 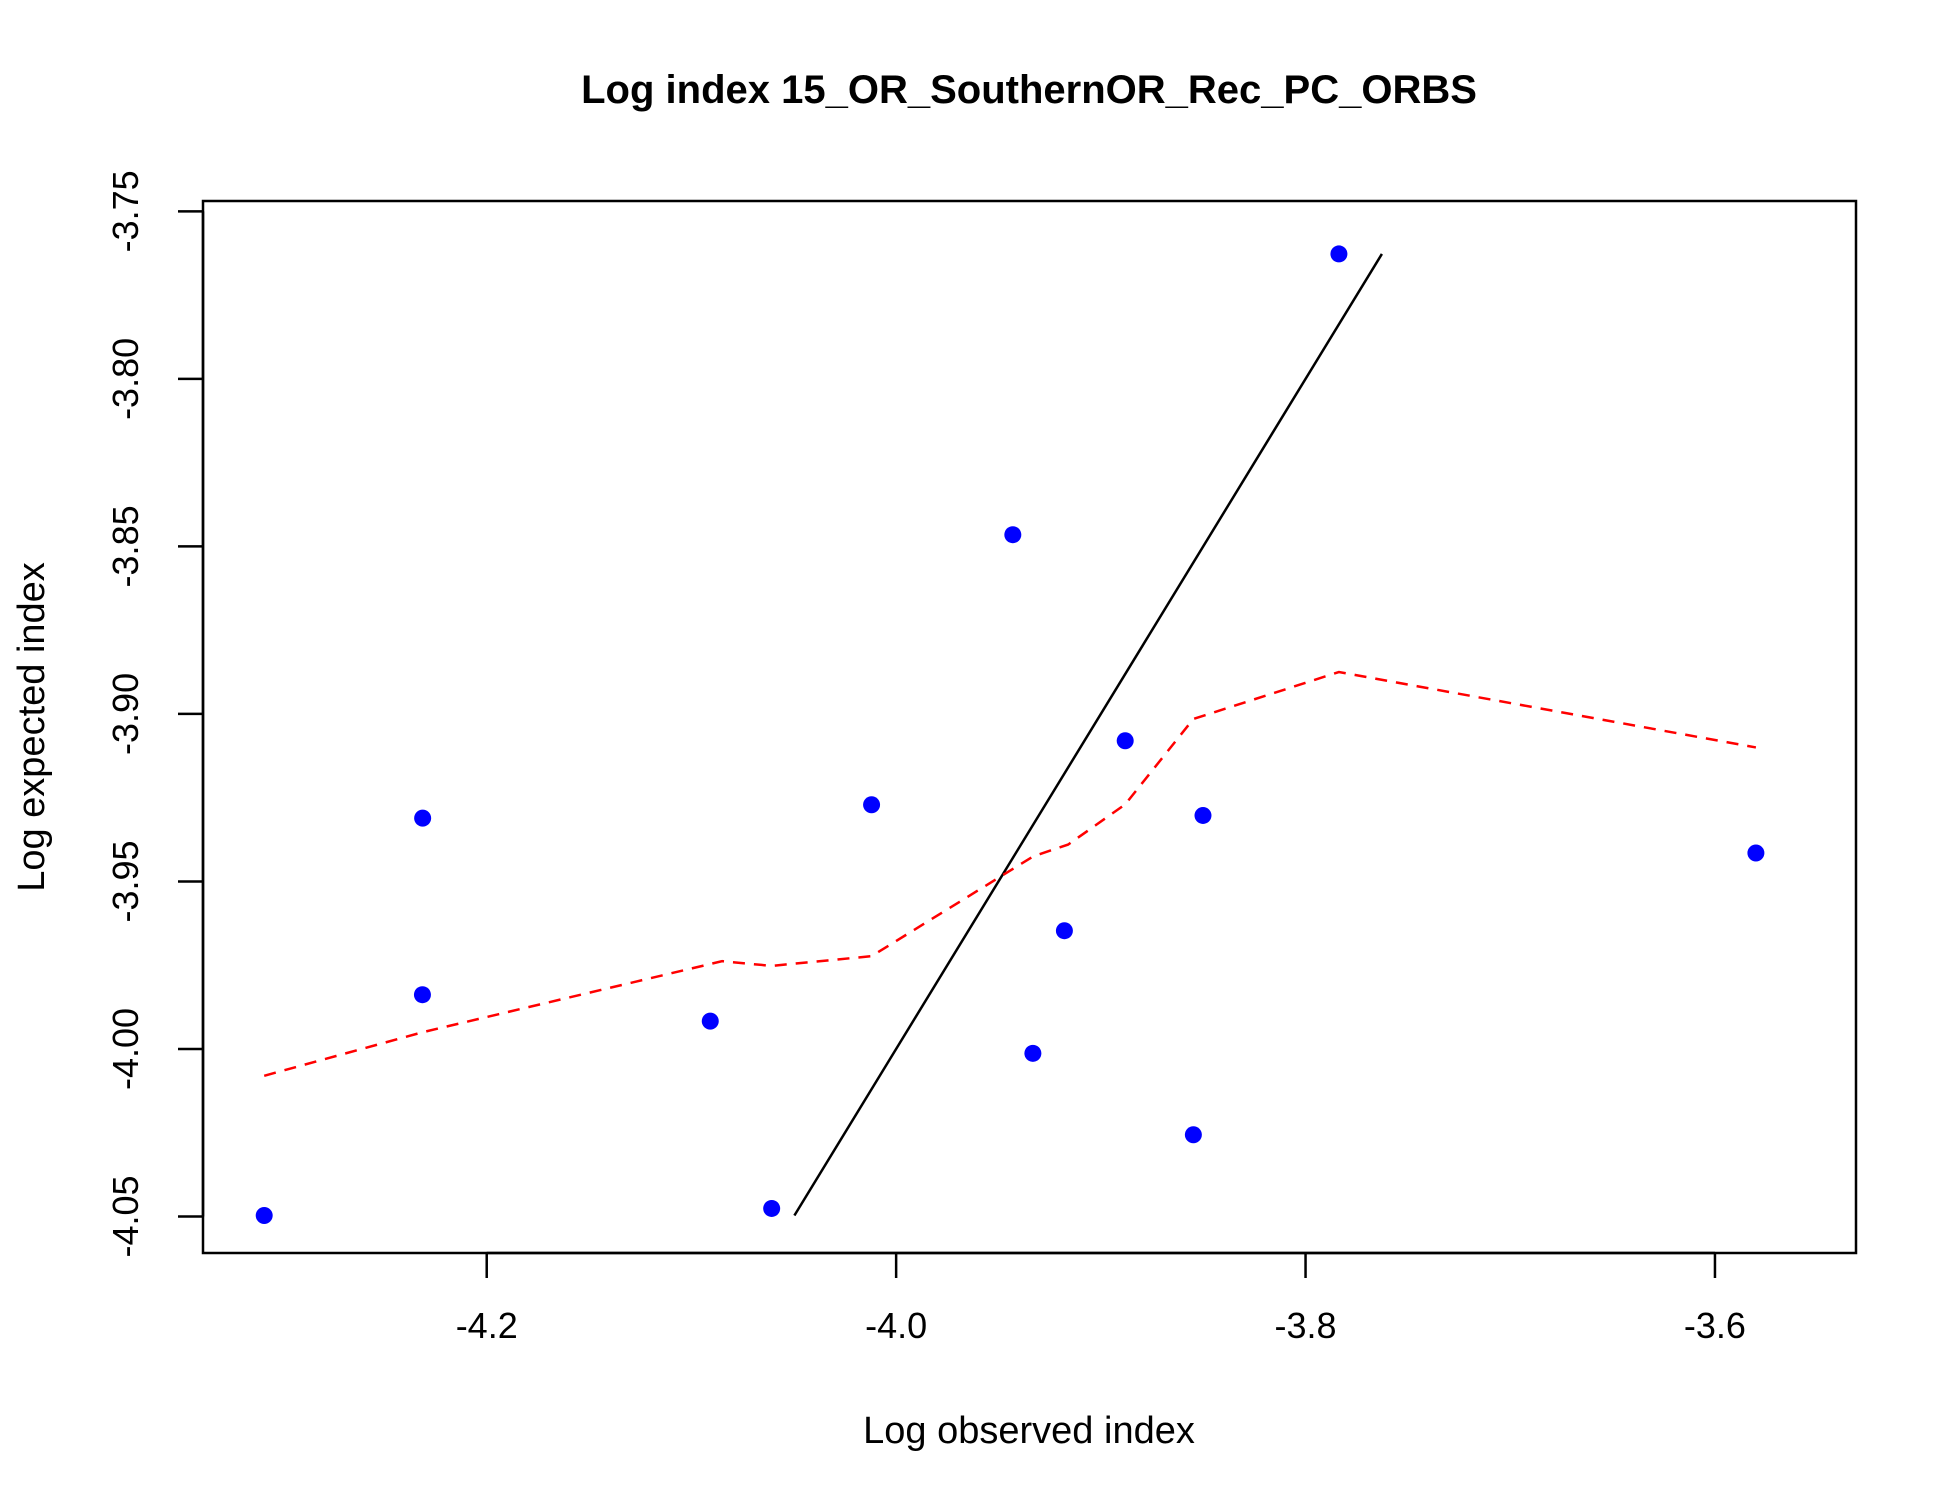 What do you see at coordinates (1306, 1325) in the screenshot?
I see `x-tick-label: -3.8` at bounding box center [1306, 1325].